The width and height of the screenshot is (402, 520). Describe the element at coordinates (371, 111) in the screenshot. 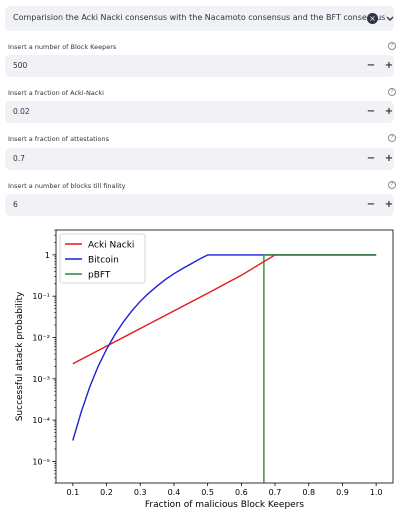

I see `acki-nacki-fraction-decrement-button: −` at that location.